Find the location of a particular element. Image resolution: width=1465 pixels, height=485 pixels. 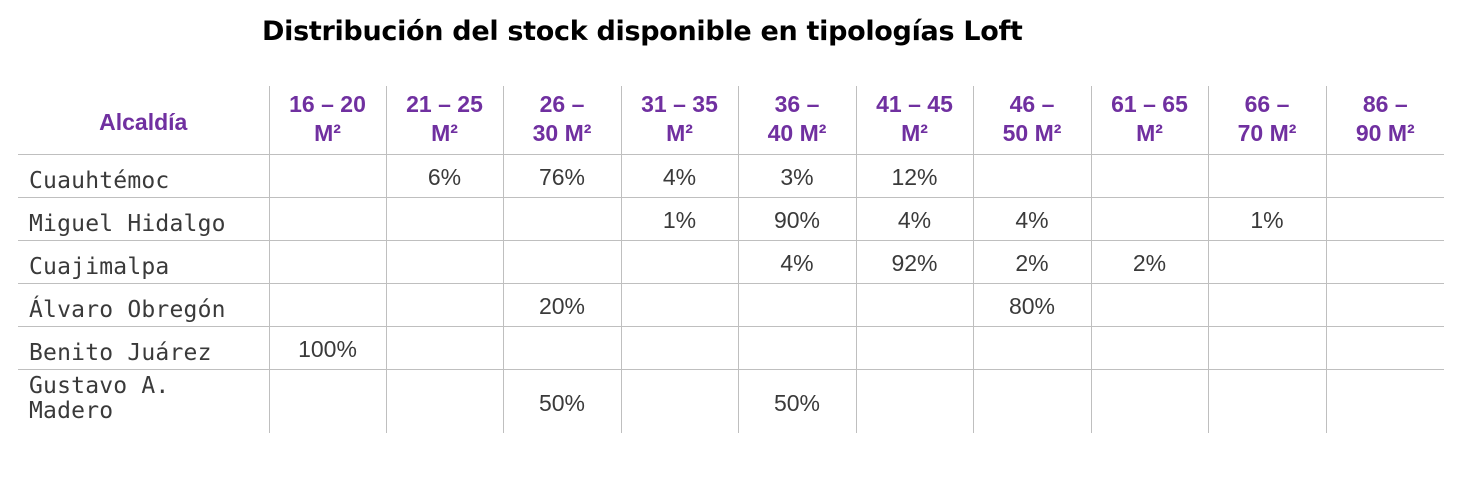

column-header-top: 66 – is located at coordinates (1267, 104).